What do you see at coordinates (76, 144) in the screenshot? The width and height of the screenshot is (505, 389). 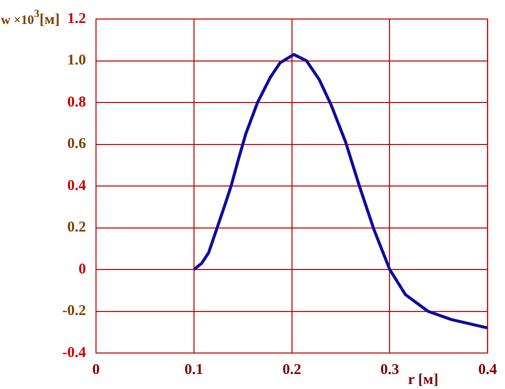 I see `y-tick-label: 0.6` at bounding box center [76, 144].